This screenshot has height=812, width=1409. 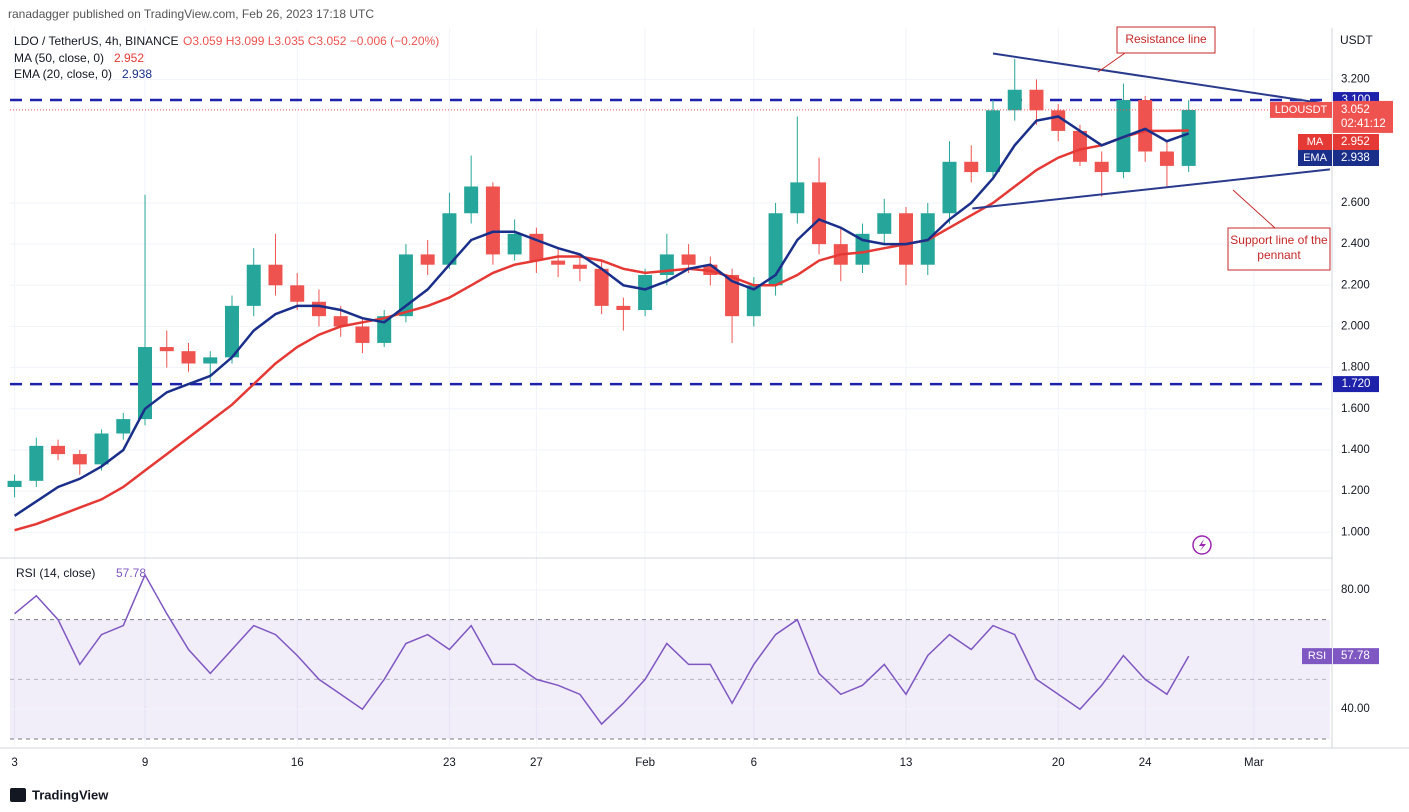 I want to click on countdown: 02:41:12, so click(x=1363, y=124).